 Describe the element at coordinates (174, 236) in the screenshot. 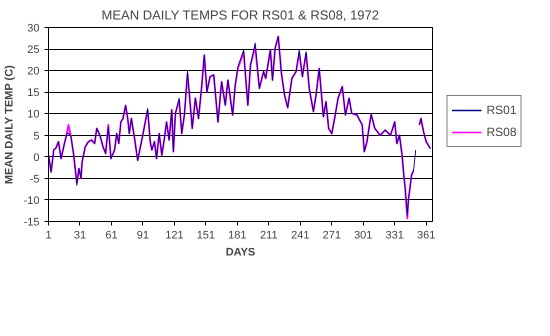

I see `x-tick-label: 121` at that location.